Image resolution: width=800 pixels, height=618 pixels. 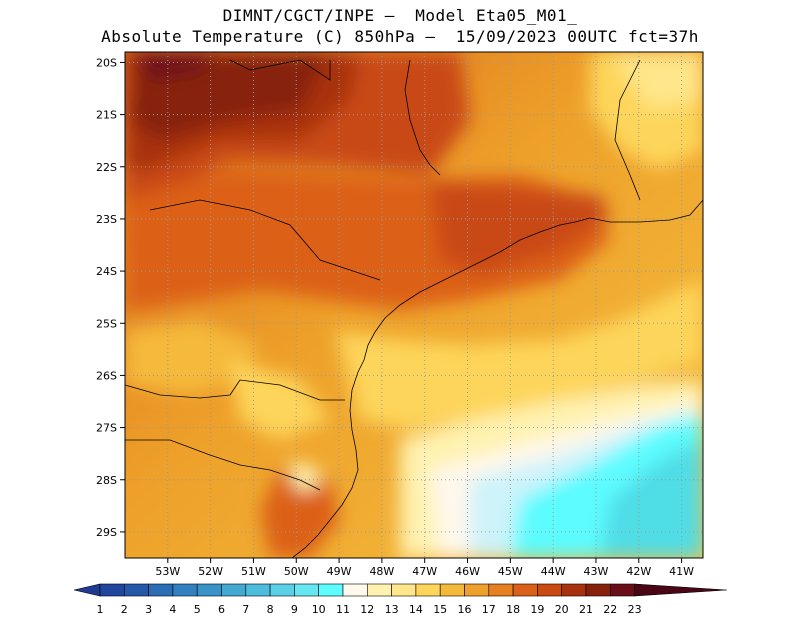 I want to click on colorbar-label: 7, so click(x=245, y=609).